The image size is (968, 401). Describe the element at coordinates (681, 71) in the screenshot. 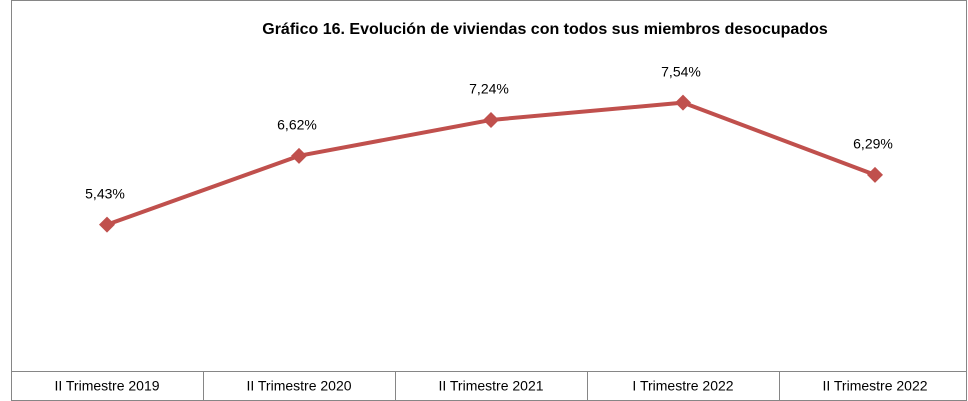

I see `data-label: 7,54%` at that location.